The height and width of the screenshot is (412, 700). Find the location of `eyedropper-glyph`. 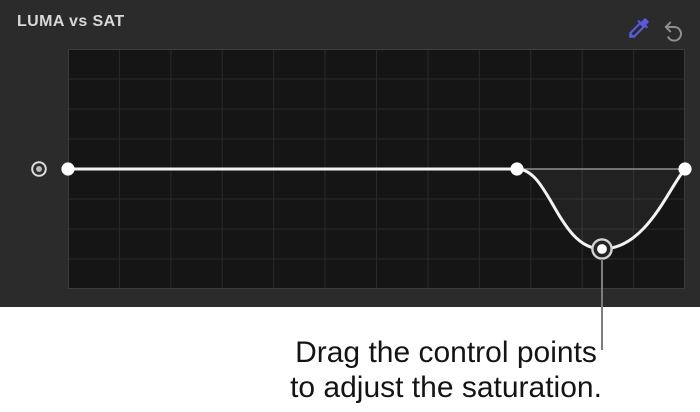

eyedropper-glyph is located at coordinates (639, 28).